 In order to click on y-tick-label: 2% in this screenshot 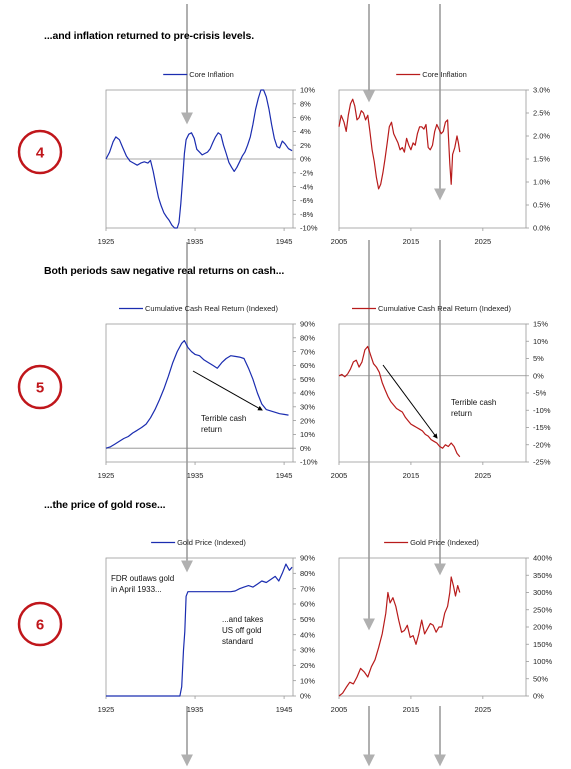, I will do `click(305, 145)`.